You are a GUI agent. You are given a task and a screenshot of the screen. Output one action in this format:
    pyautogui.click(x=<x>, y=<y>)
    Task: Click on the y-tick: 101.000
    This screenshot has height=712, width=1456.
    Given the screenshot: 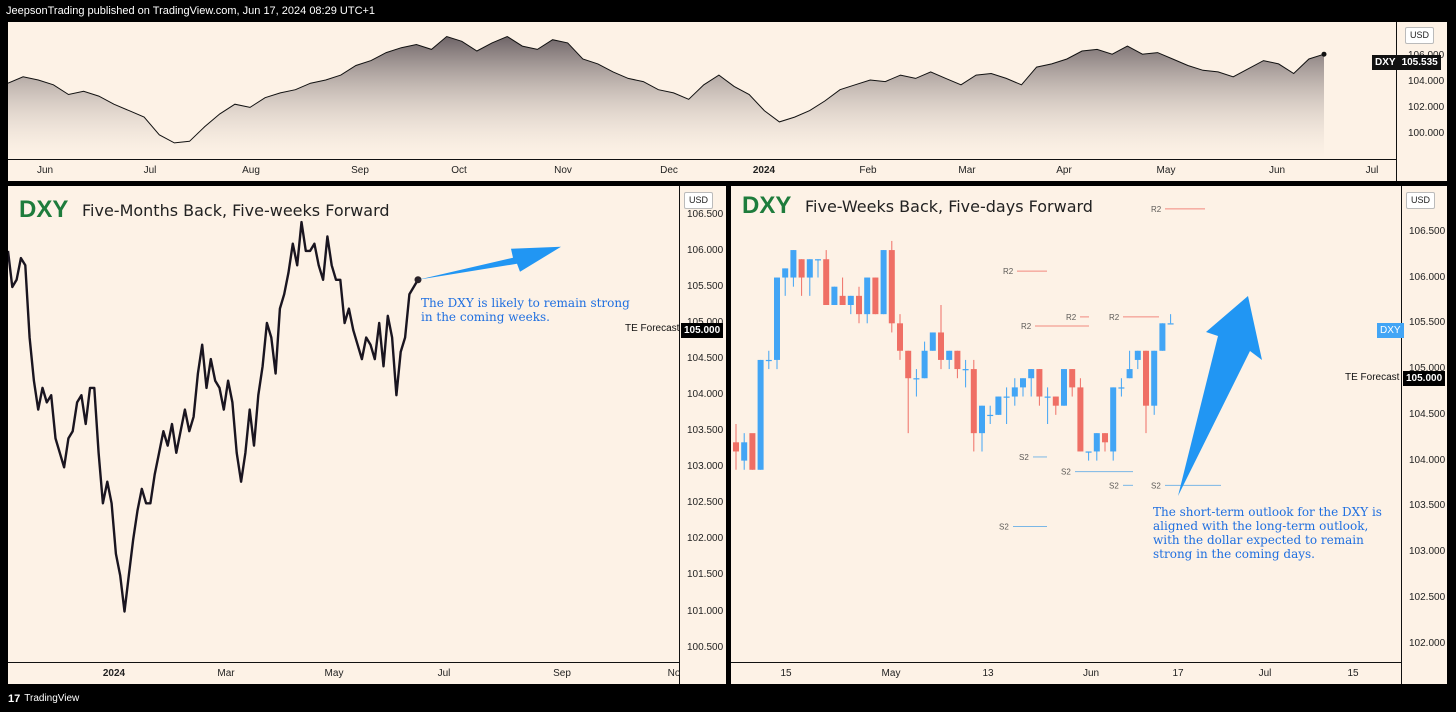 What is the action you would take?
    pyautogui.click(x=705, y=611)
    